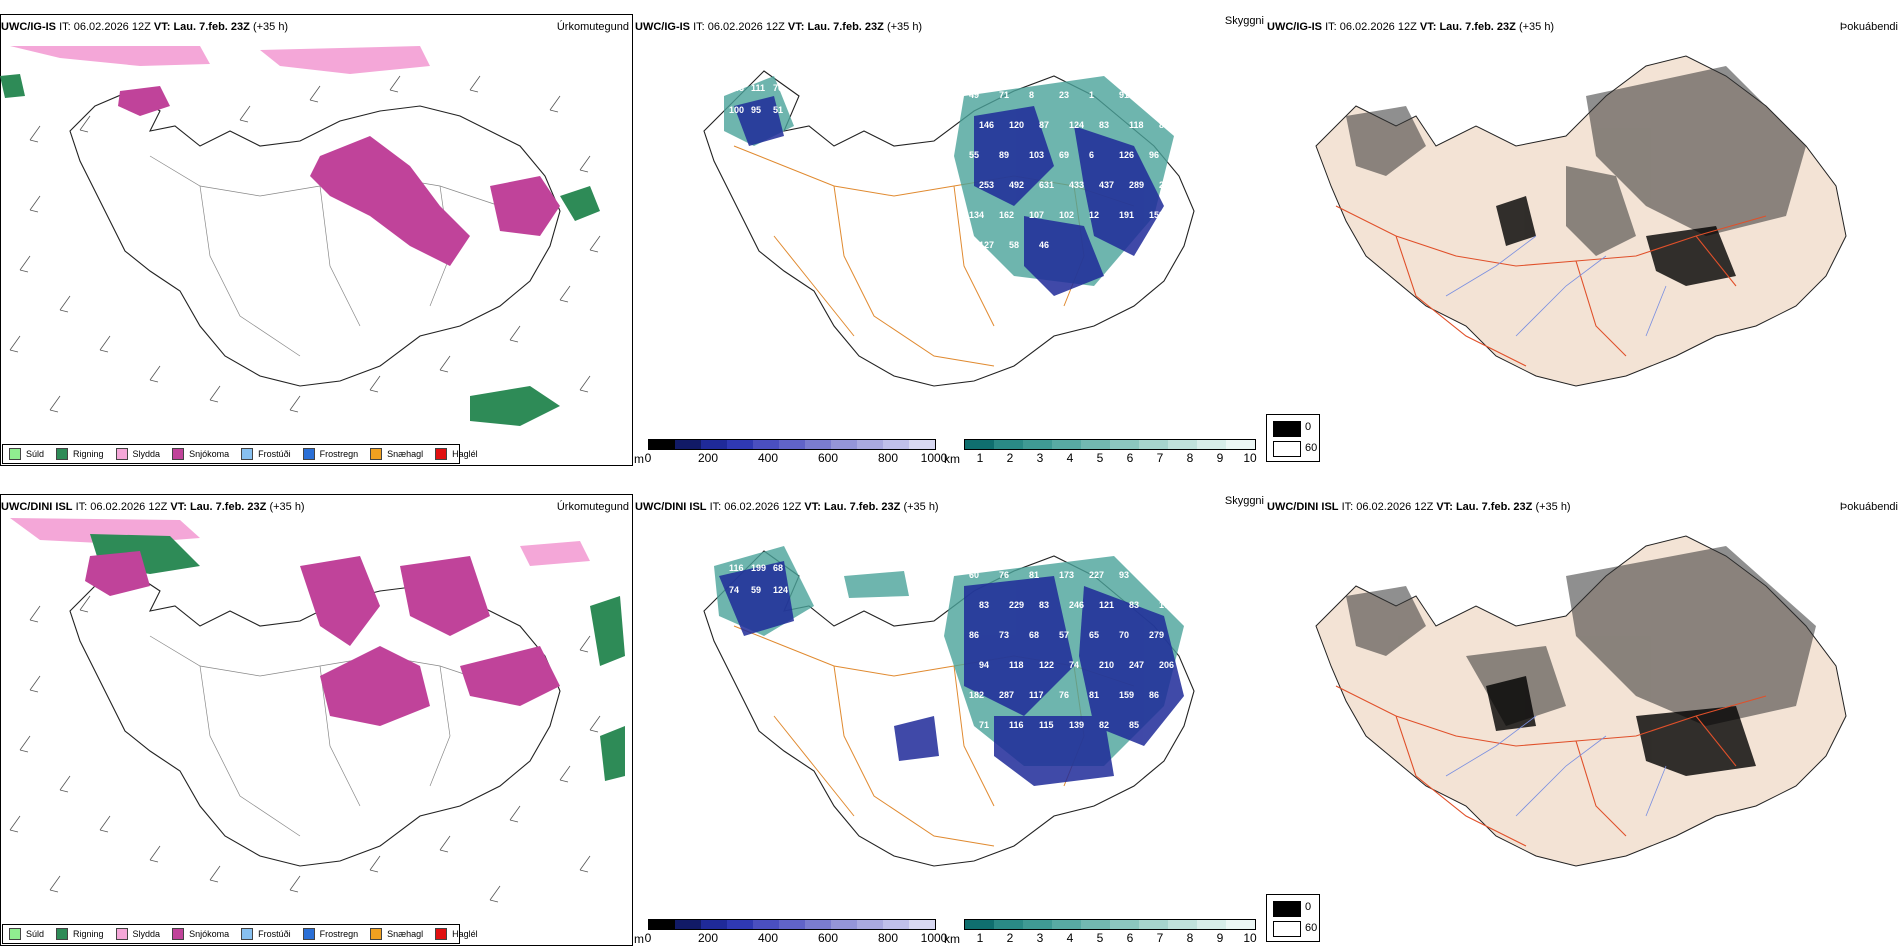  What do you see at coordinates (708, 938) in the screenshot?
I see `colorbar-tick: 200` at bounding box center [708, 938].